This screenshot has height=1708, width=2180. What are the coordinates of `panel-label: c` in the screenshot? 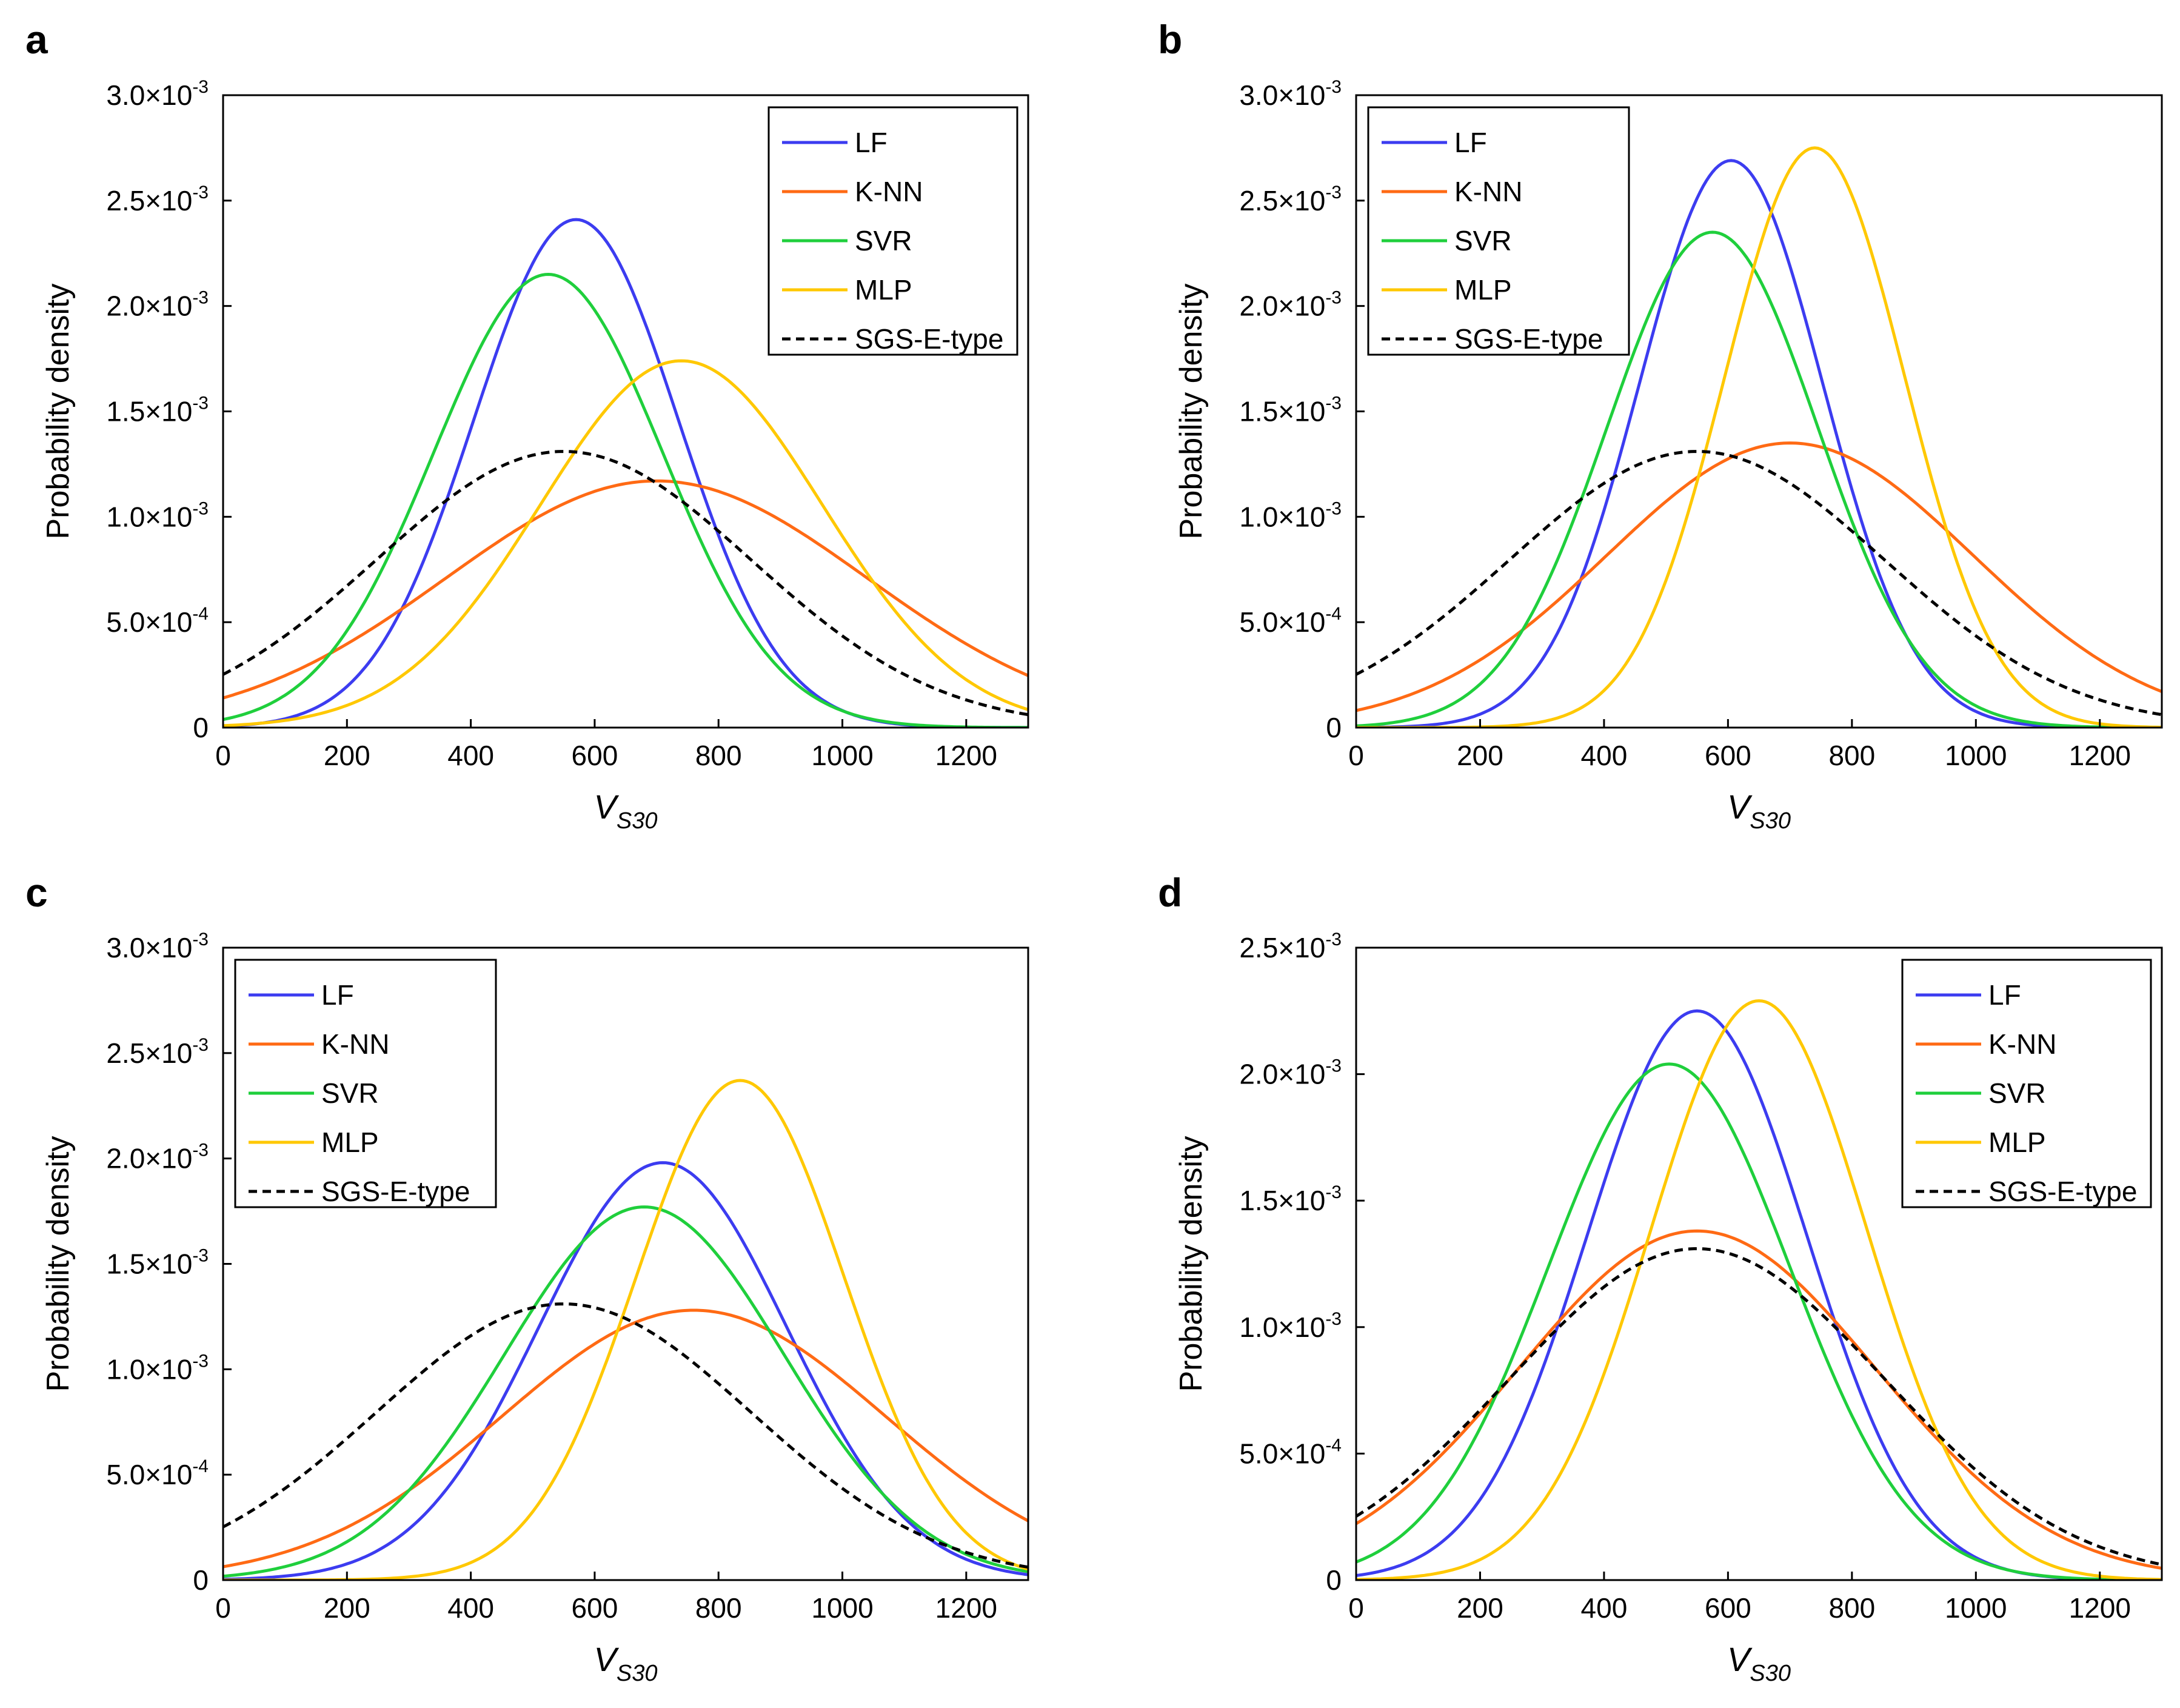 It's located at (36, 893).